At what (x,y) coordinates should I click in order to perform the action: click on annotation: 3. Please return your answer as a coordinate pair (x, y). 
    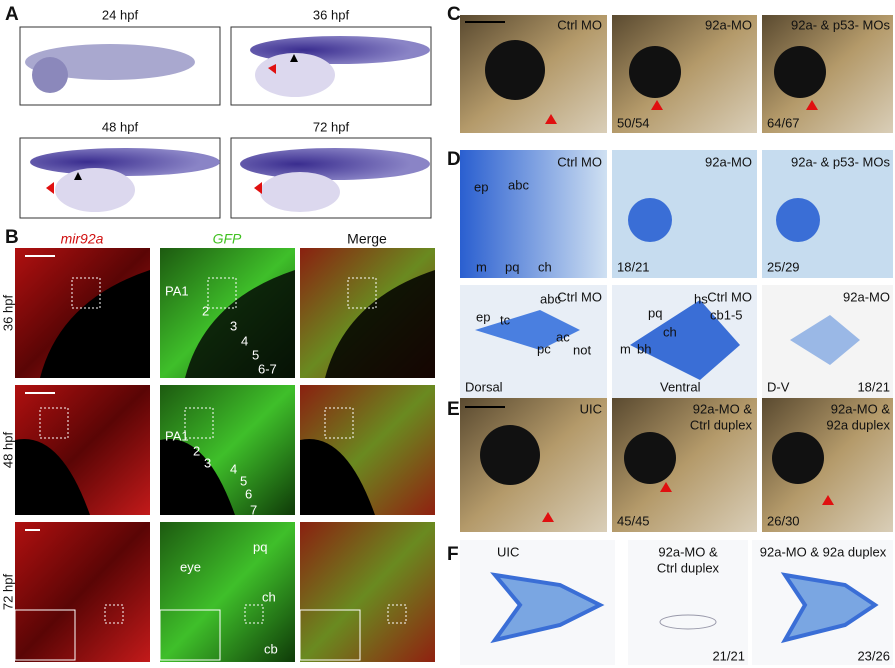
    Looking at the image, I should click on (233, 325).